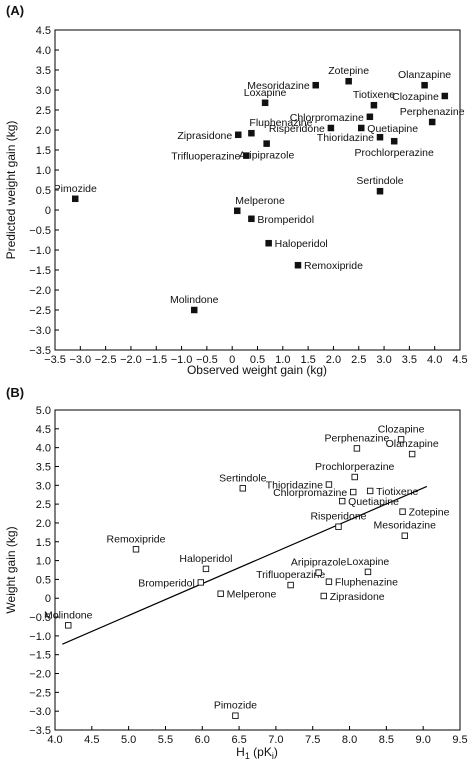 The width and height of the screenshot is (474, 771). Describe the element at coordinates (240, 752) in the screenshot. I see `panel-b-x-axis-title-main: H` at that location.